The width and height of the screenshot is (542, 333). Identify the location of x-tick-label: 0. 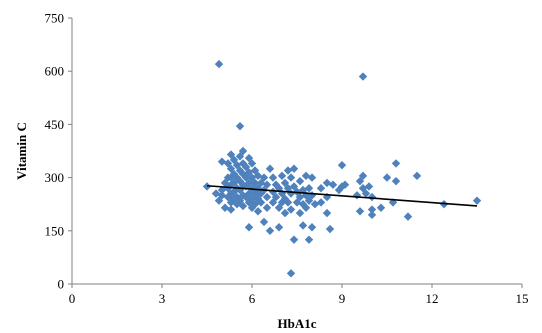
(72, 298).